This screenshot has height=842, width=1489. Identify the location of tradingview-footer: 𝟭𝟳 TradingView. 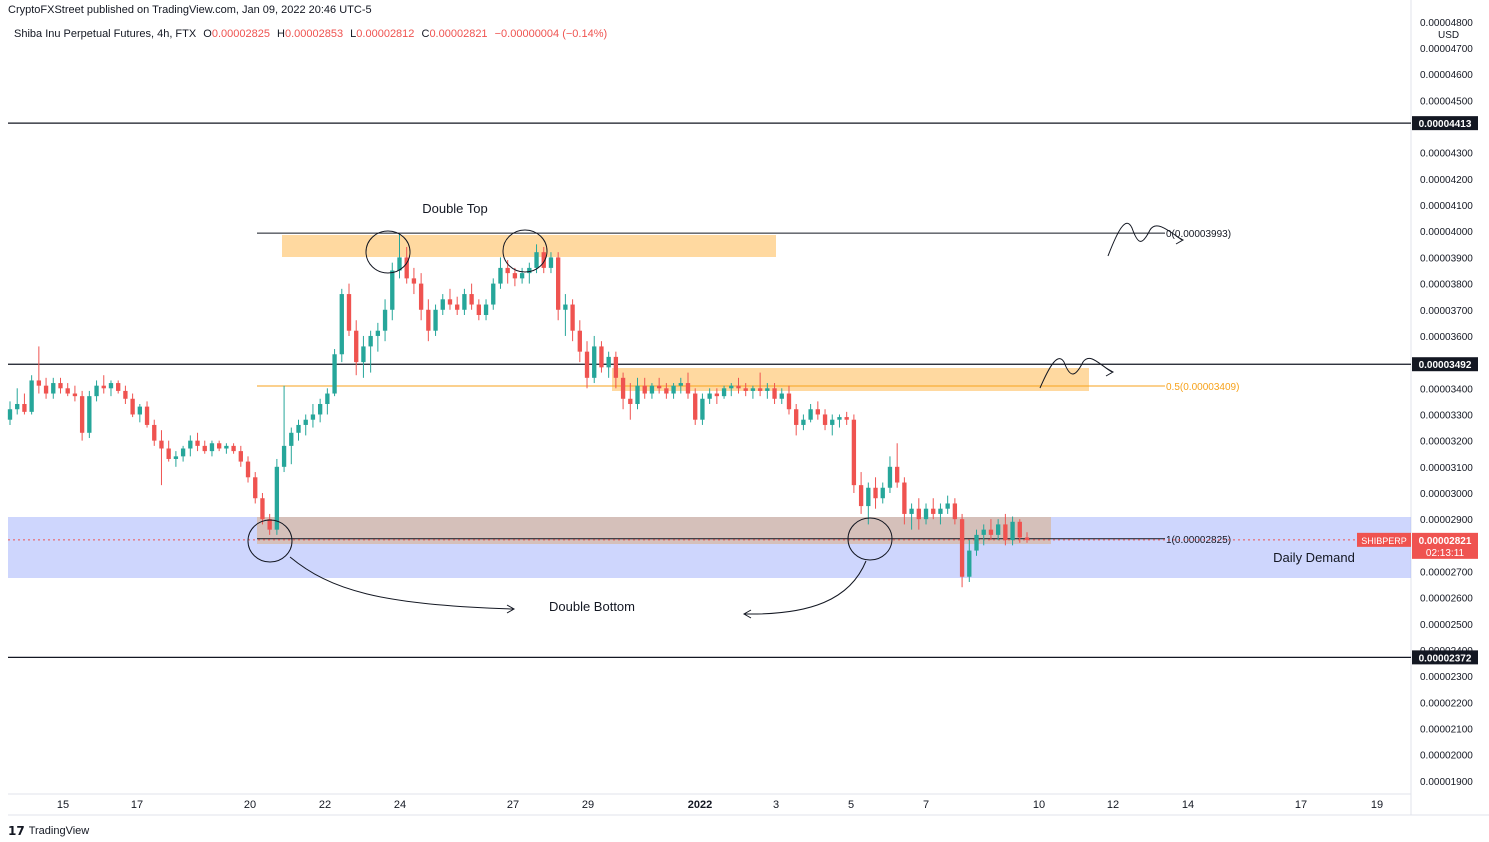
(48, 831).